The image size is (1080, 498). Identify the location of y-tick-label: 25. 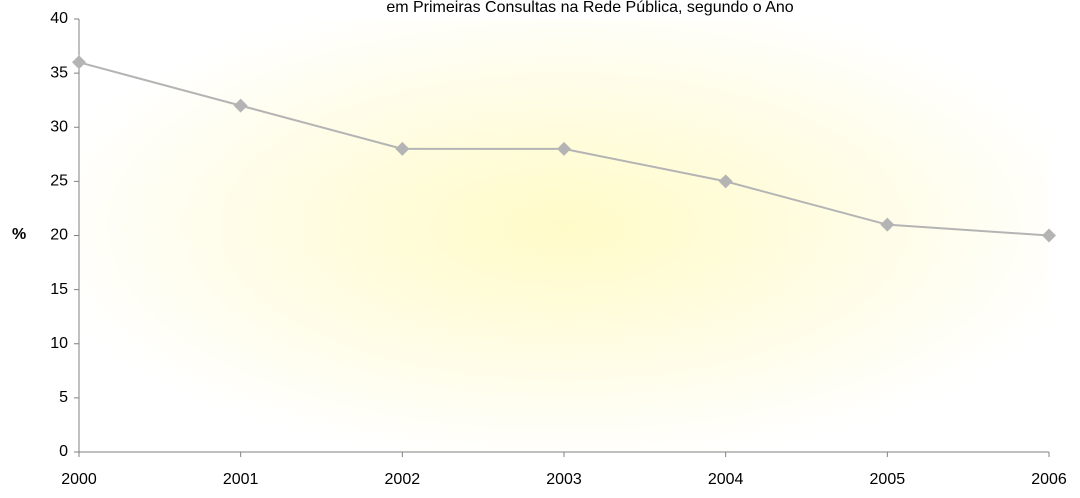
(59, 181).